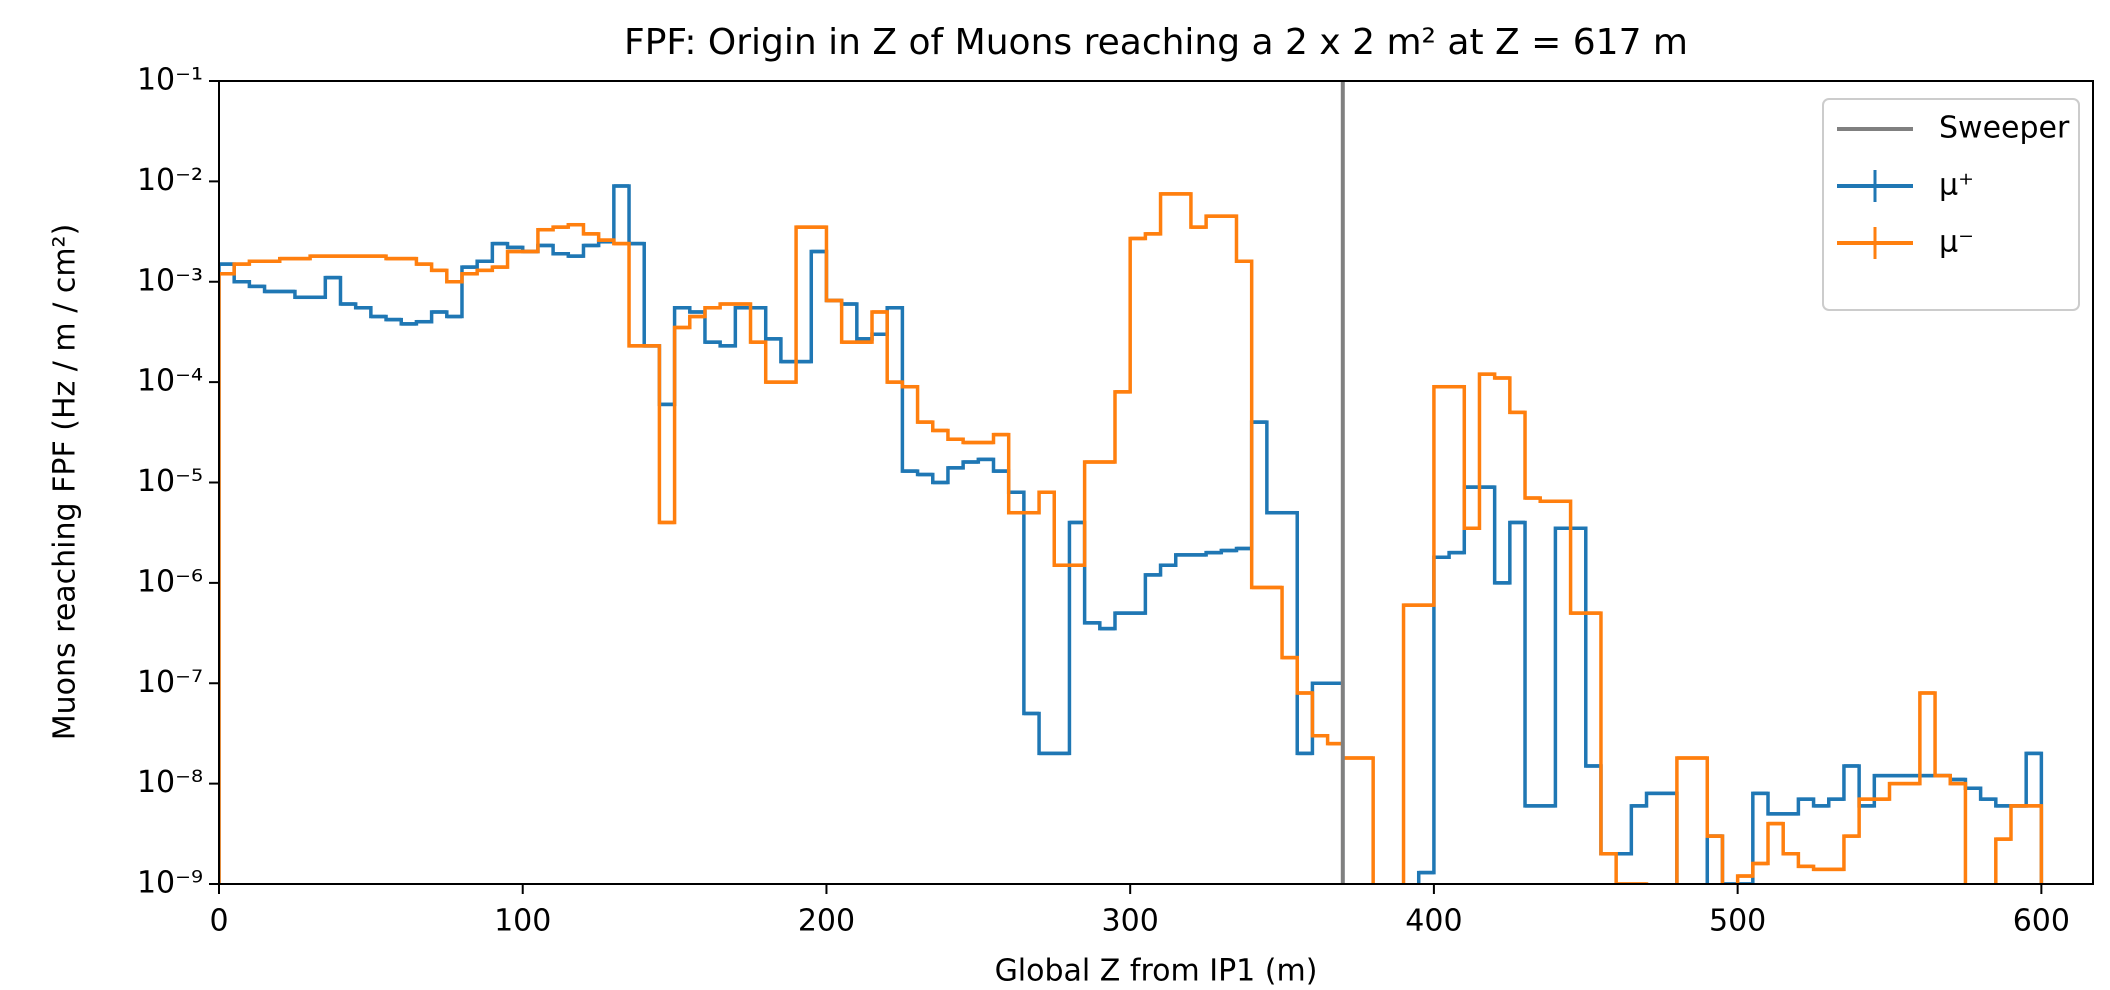 The width and height of the screenshot is (2110, 990). What do you see at coordinates (2041, 921) in the screenshot?
I see `x-tick-label: 600` at bounding box center [2041, 921].